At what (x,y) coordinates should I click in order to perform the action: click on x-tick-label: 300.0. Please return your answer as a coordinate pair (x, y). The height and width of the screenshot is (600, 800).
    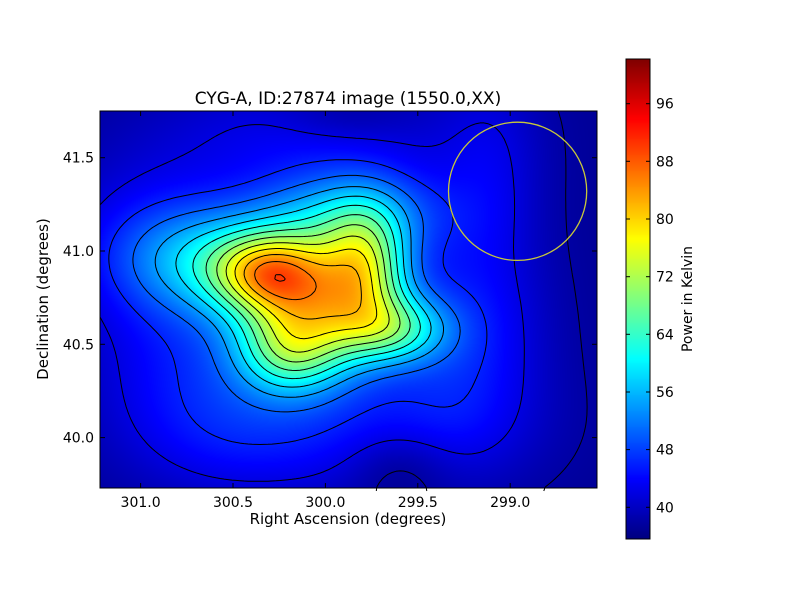
    Looking at the image, I should click on (325, 503).